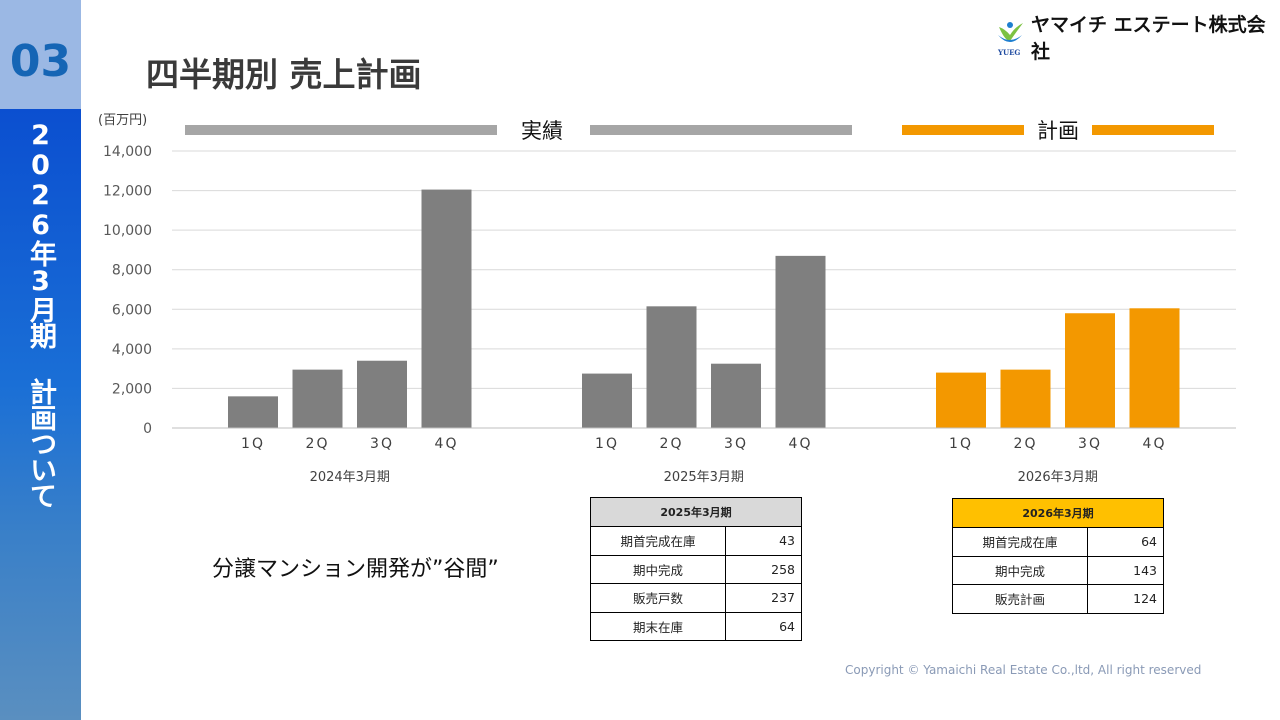 The height and width of the screenshot is (720, 1280). What do you see at coordinates (542, 131) in the screenshot?
I see `bracket-label: 実績` at bounding box center [542, 131].